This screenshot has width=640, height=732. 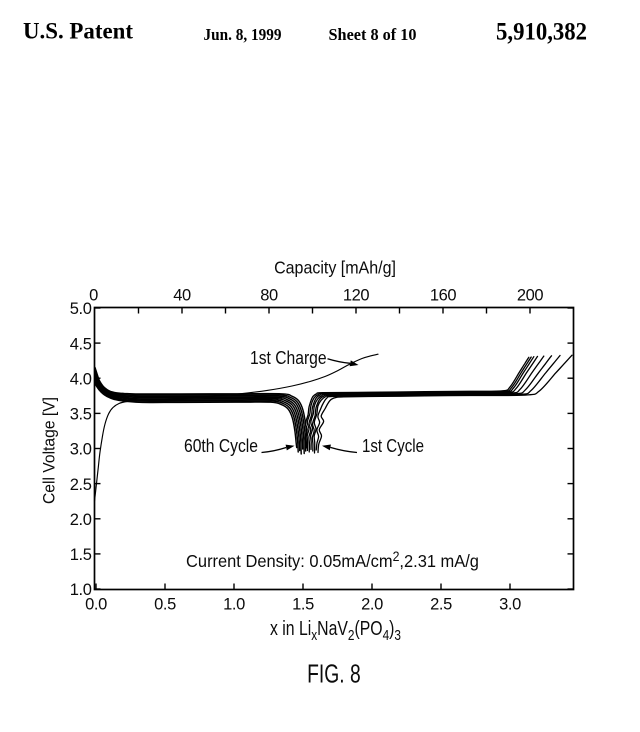 I want to click on svg-text: 4.0, so click(x=81, y=379).